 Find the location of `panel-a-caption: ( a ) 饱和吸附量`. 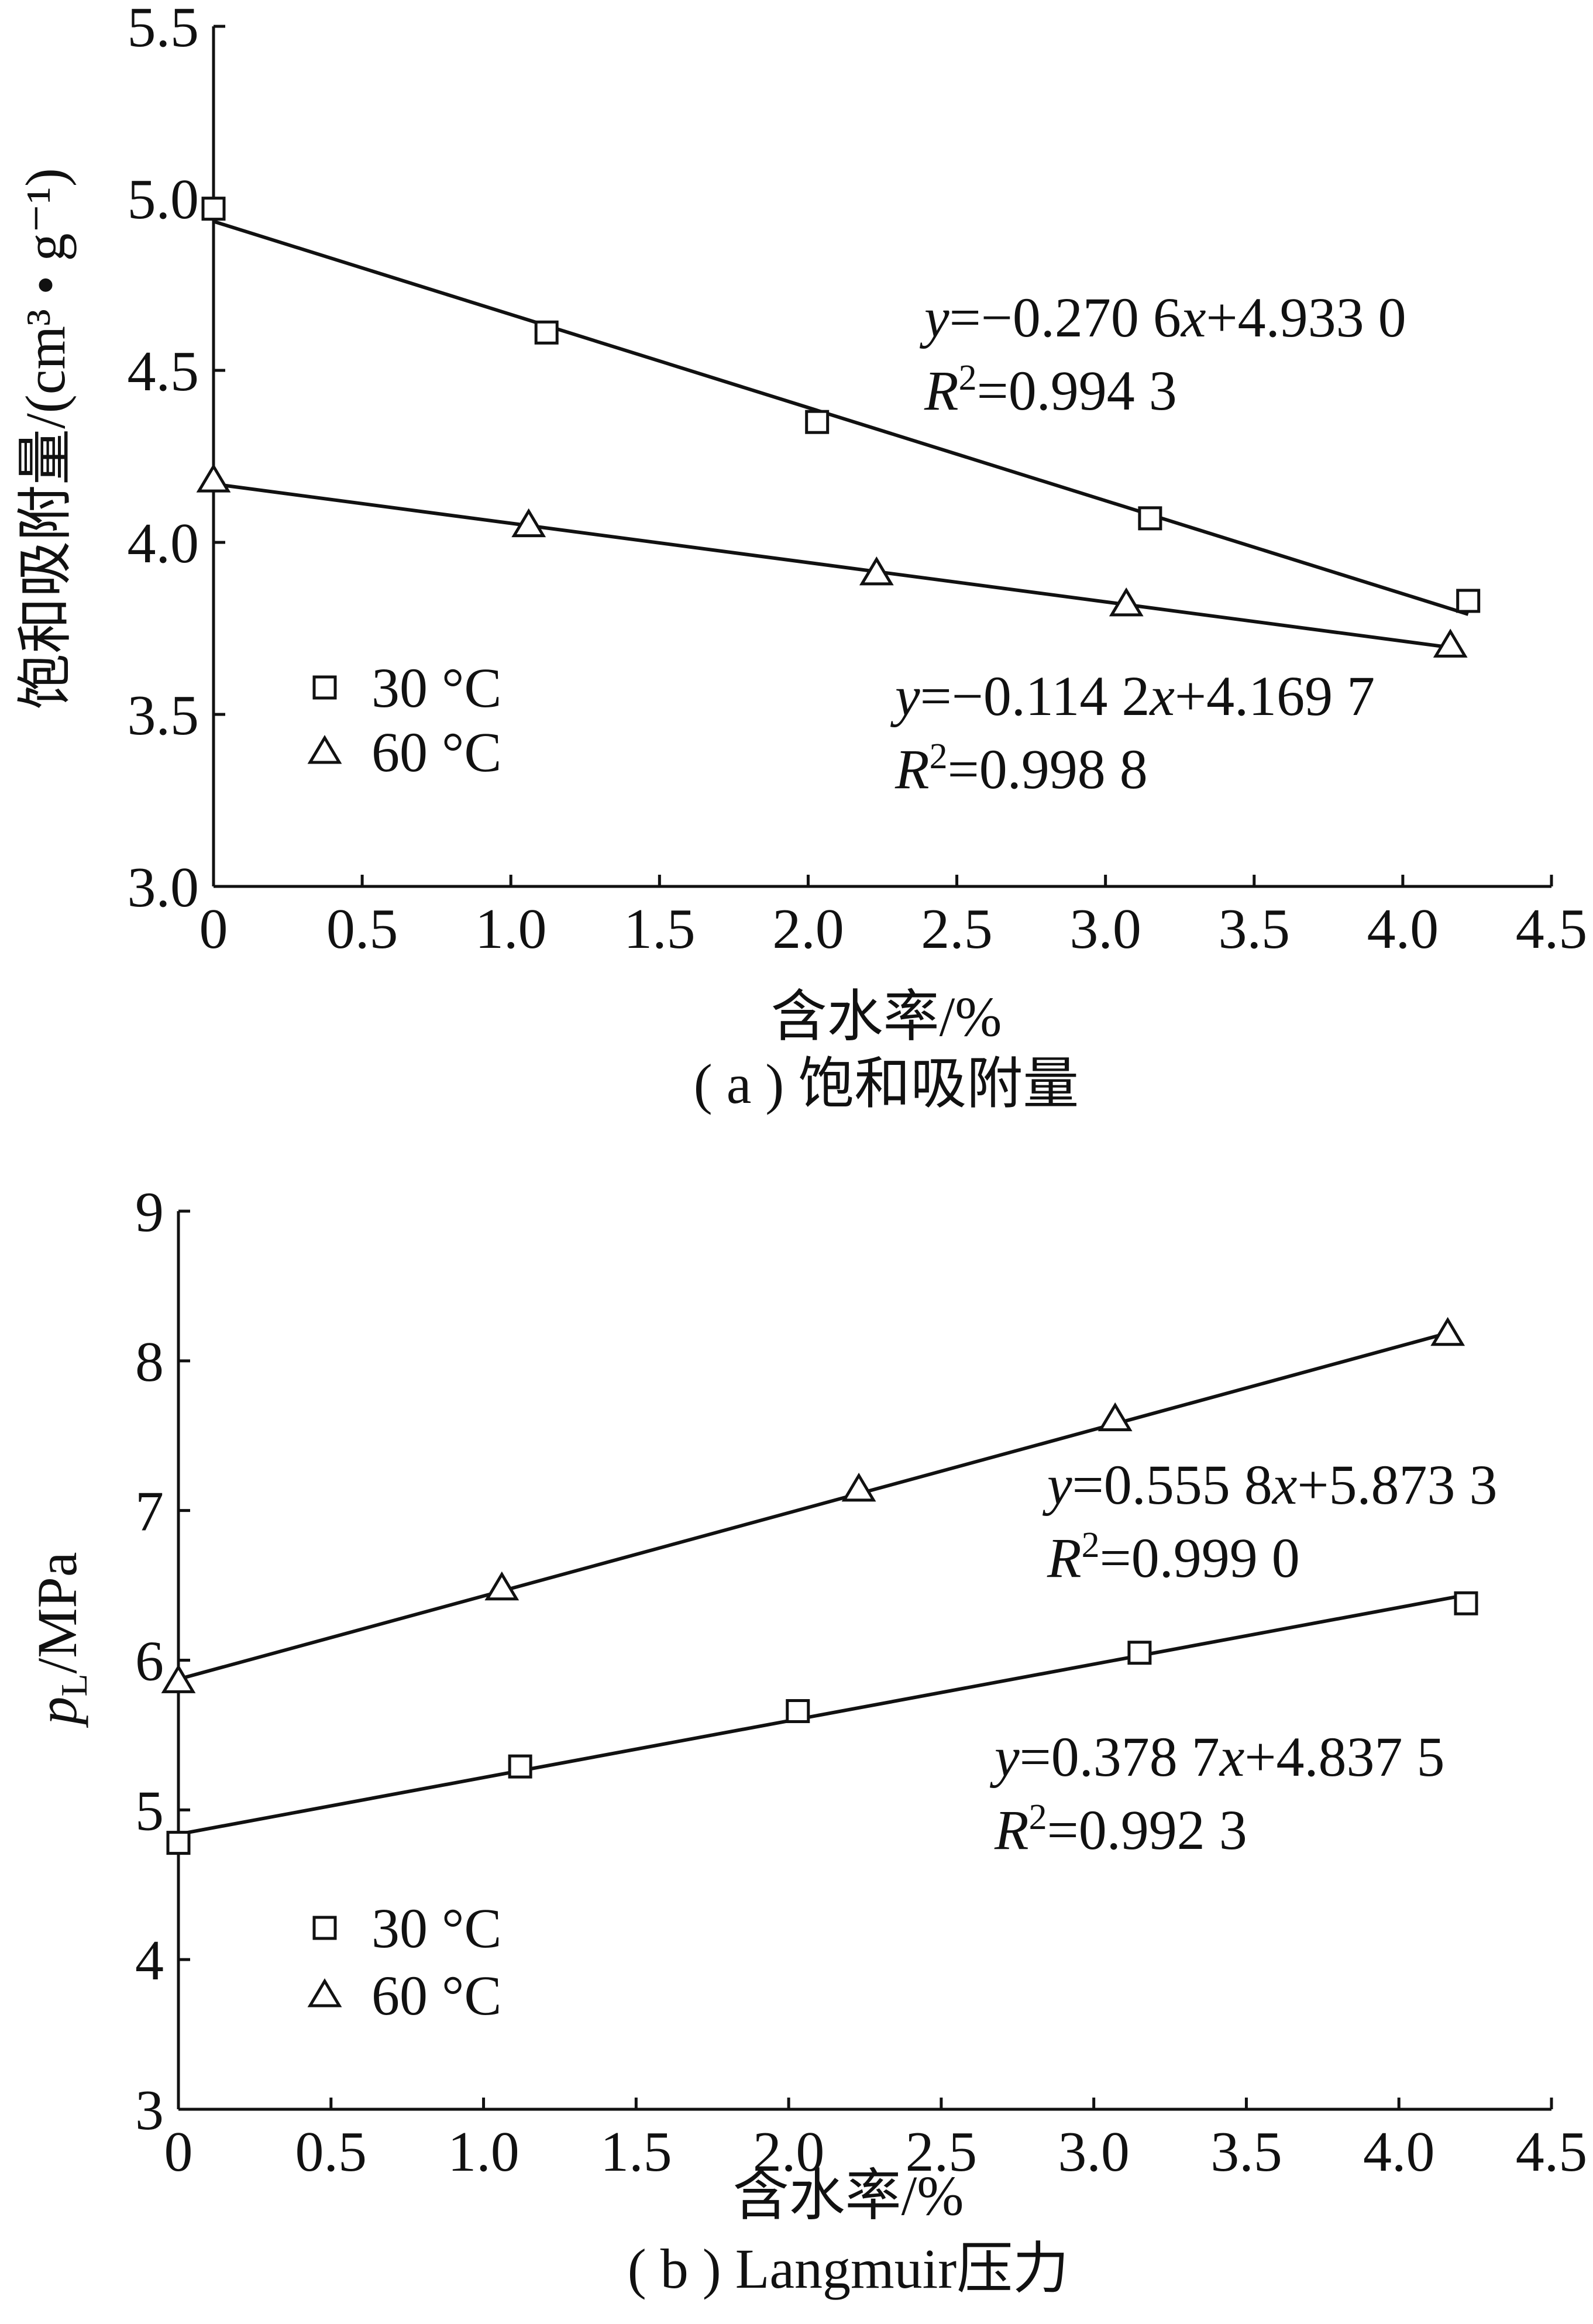

panel-a-caption: ( a ) 饱和吸附量 is located at coordinates (886, 1084).